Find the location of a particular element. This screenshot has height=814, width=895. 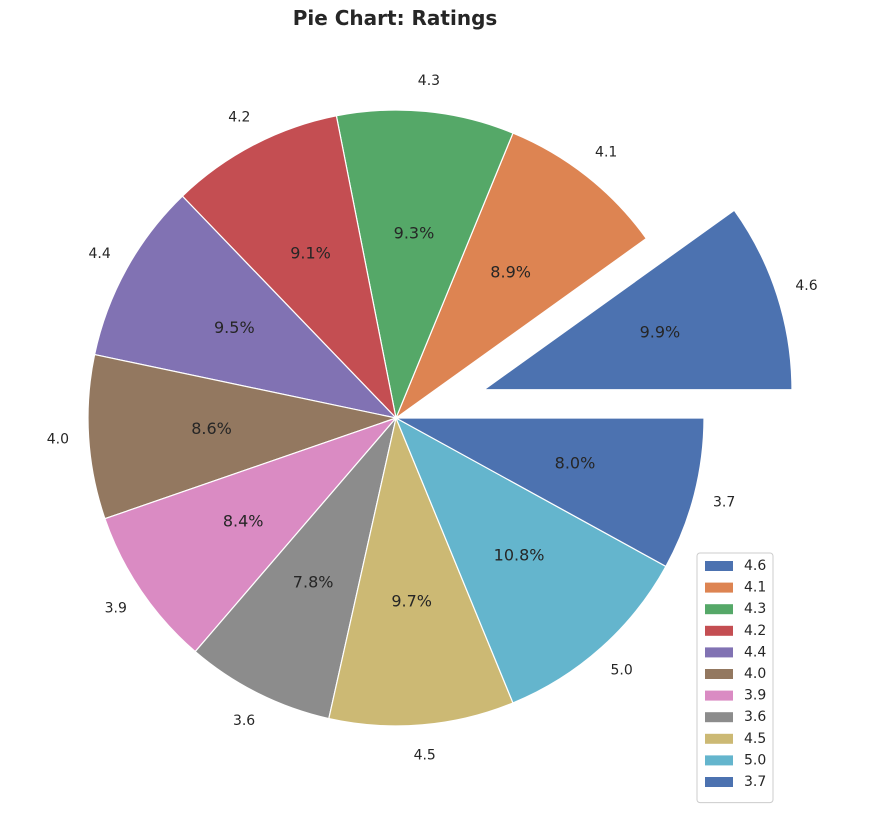

slice-label: 3.7 is located at coordinates (724, 502).